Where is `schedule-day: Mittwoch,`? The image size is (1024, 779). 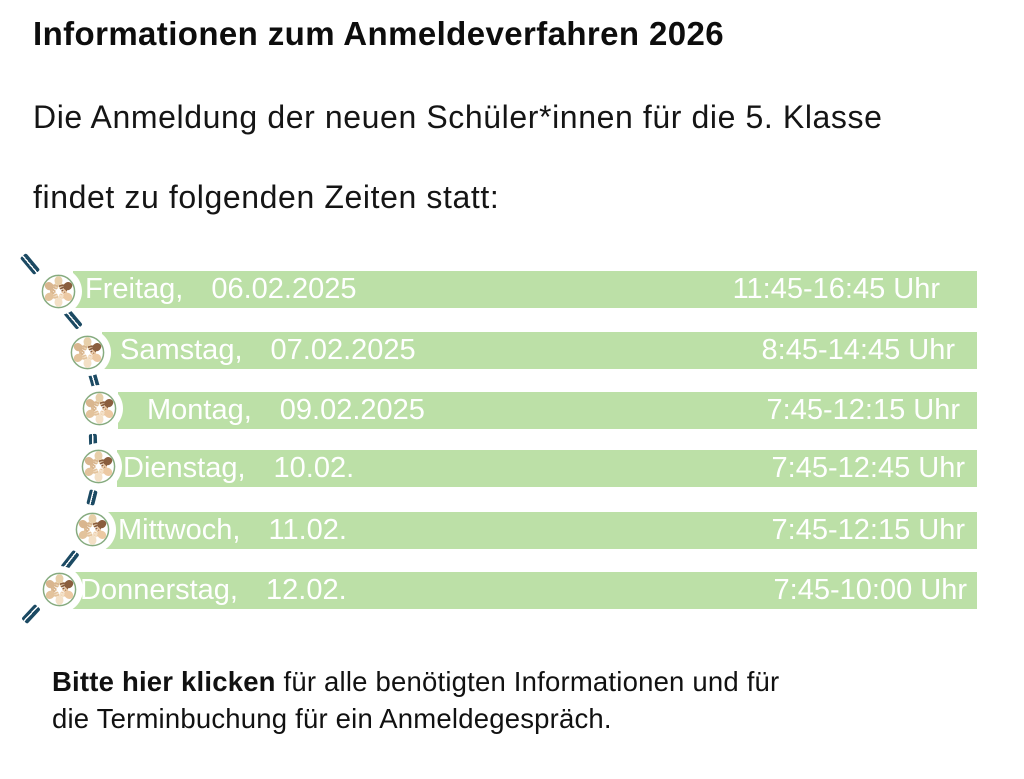
schedule-day: Mittwoch, is located at coordinates (179, 530).